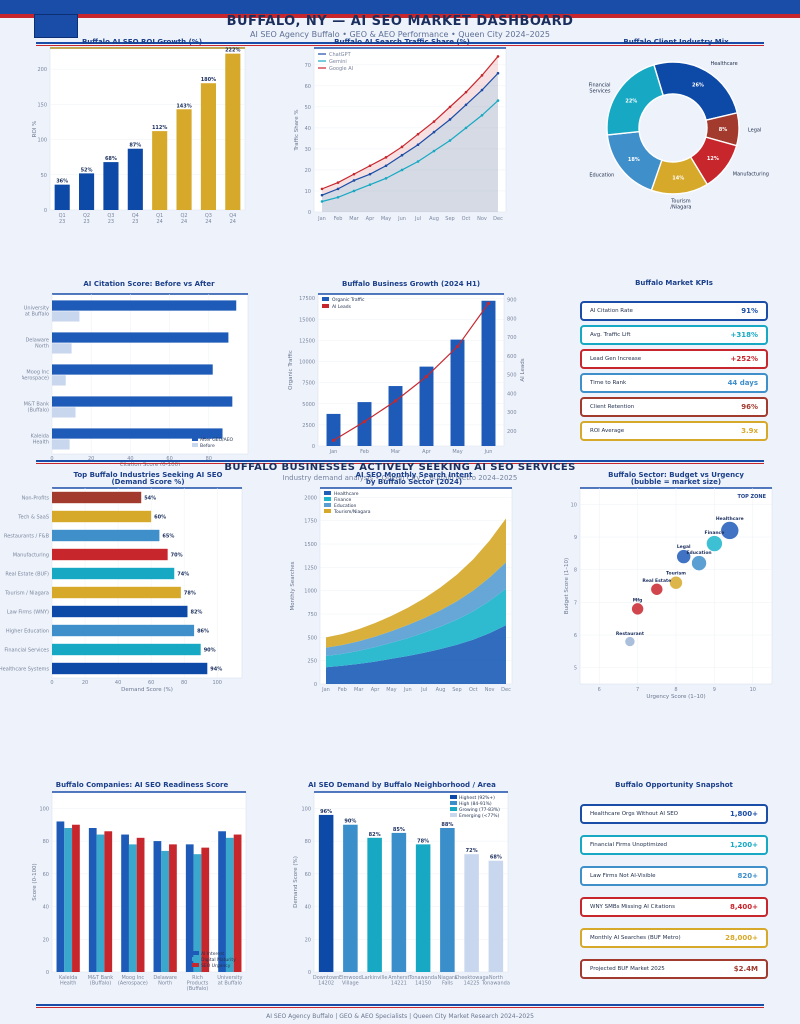 The width and height of the screenshot is (800, 1024). What do you see at coordinates (512, 376) in the screenshot?
I see `y2-tick-label: 500` at bounding box center [512, 376].